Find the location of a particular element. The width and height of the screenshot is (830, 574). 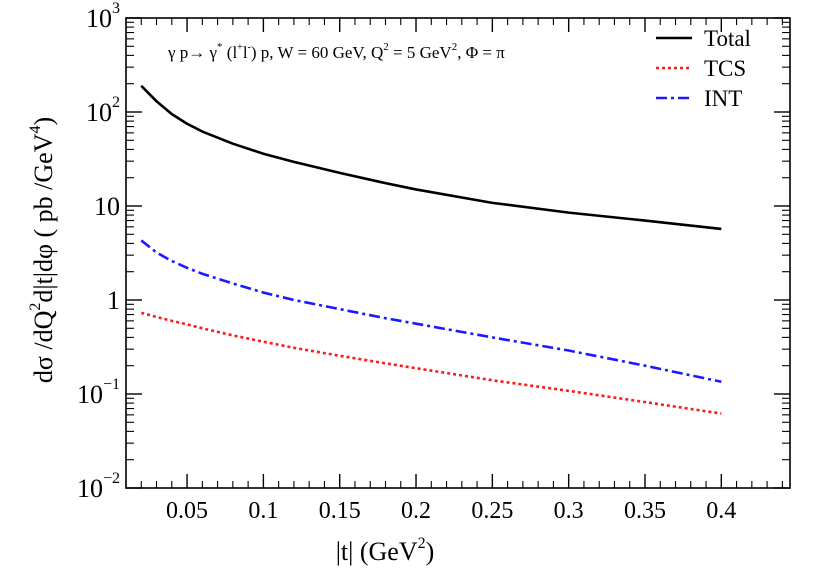

legend-label-total: Total is located at coordinates (727, 38).